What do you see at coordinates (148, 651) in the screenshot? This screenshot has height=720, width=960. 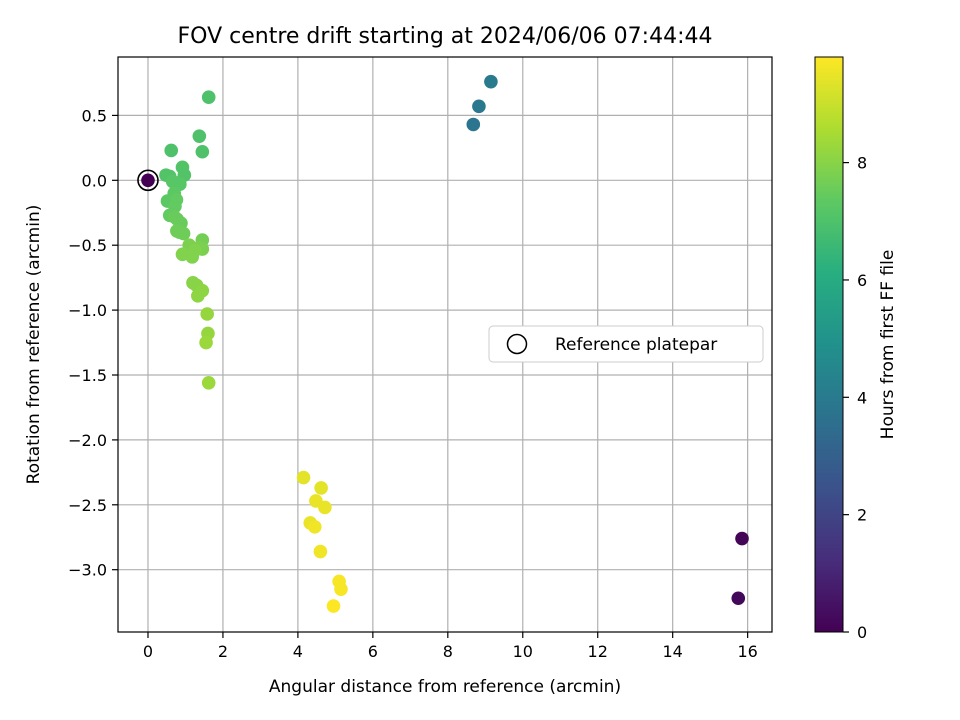 I see `x-tick-label: 0` at bounding box center [148, 651].